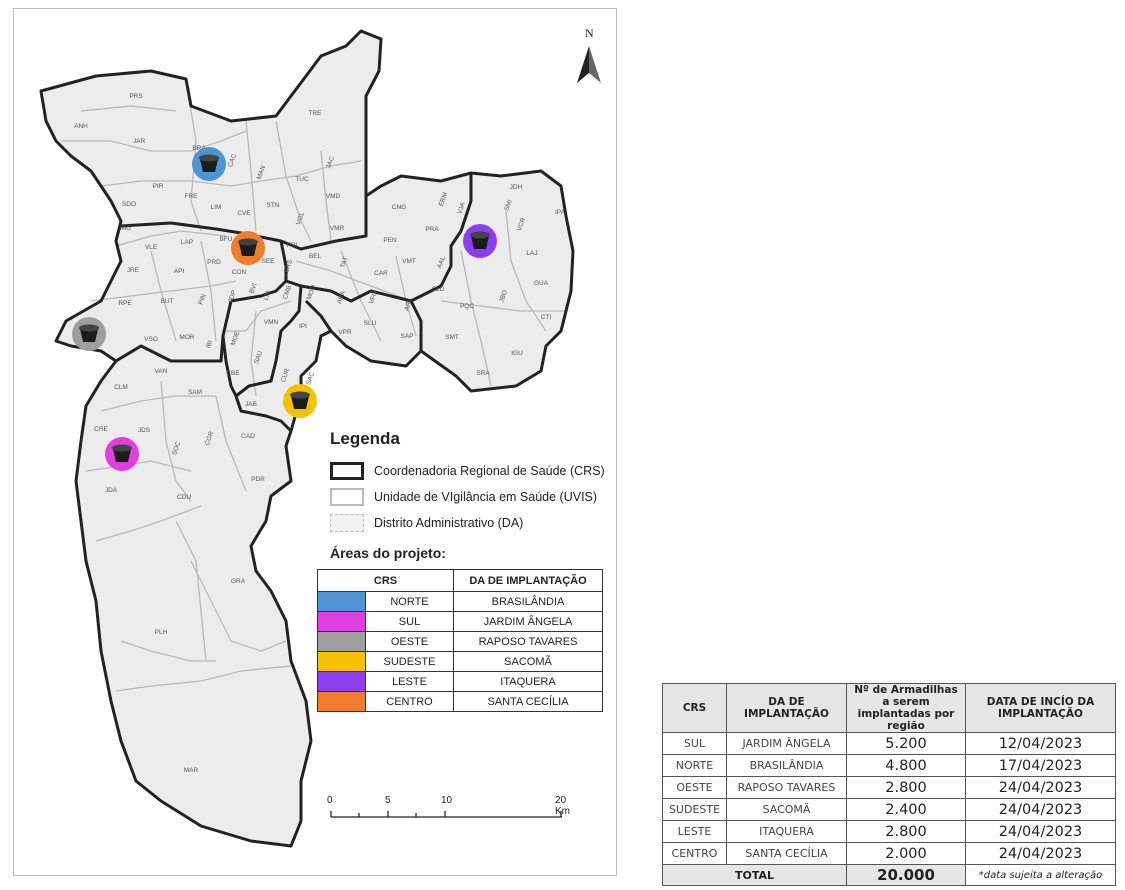 The image size is (1125, 890). What do you see at coordinates (238, 581) in the screenshot?
I see `district-label: GRA` at bounding box center [238, 581].